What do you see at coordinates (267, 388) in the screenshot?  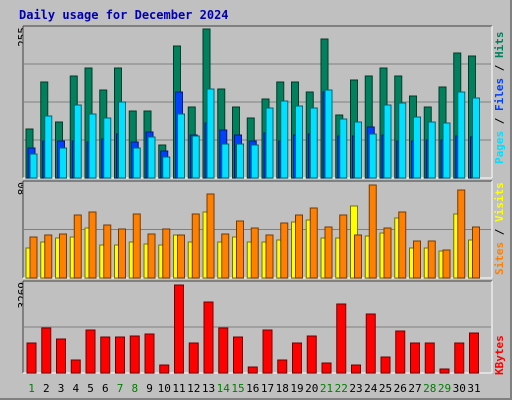 I see `day-label: 17` at bounding box center [267, 388].